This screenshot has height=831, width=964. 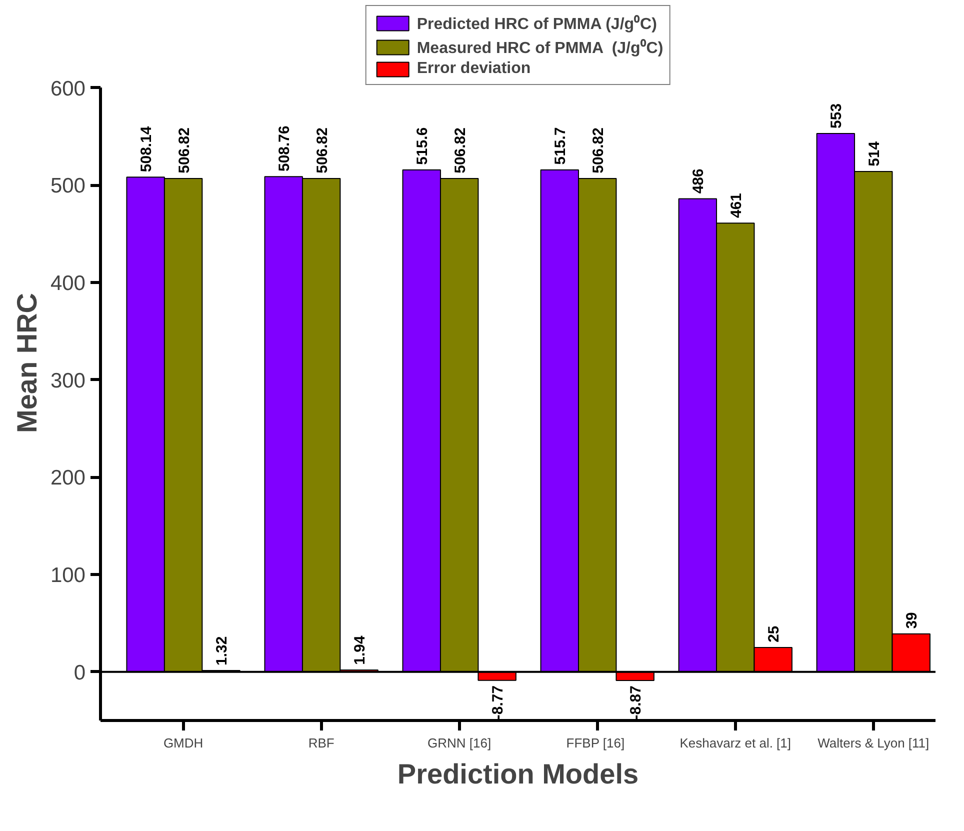 What do you see at coordinates (26, 363) in the screenshot?
I see `y-axis-title: Mean HRC` at bounding box center [26, 363].